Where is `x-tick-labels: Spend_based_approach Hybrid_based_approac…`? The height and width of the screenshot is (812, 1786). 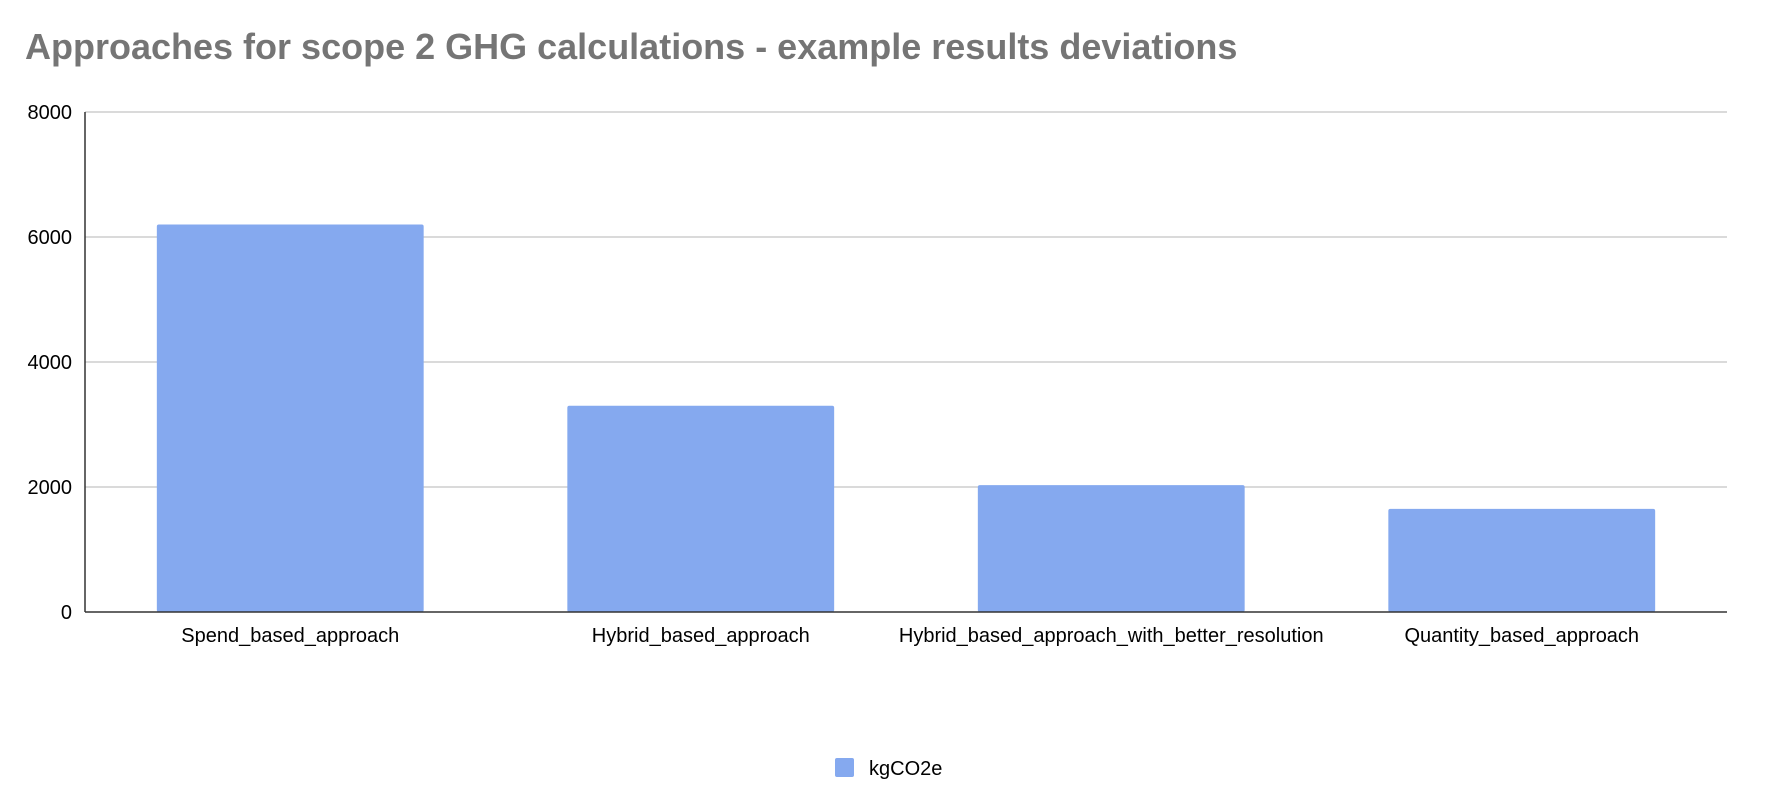 x-tick-labels: Spend_based_approach Hybrid_based_approac… is located at coordinates (910, 636).